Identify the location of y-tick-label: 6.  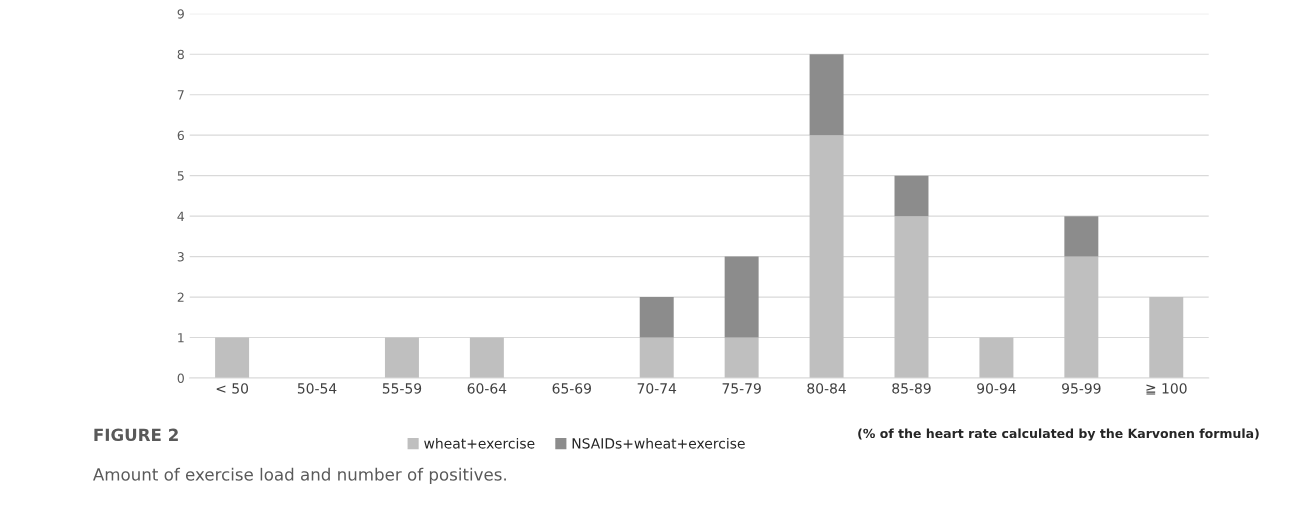
(180, 135).